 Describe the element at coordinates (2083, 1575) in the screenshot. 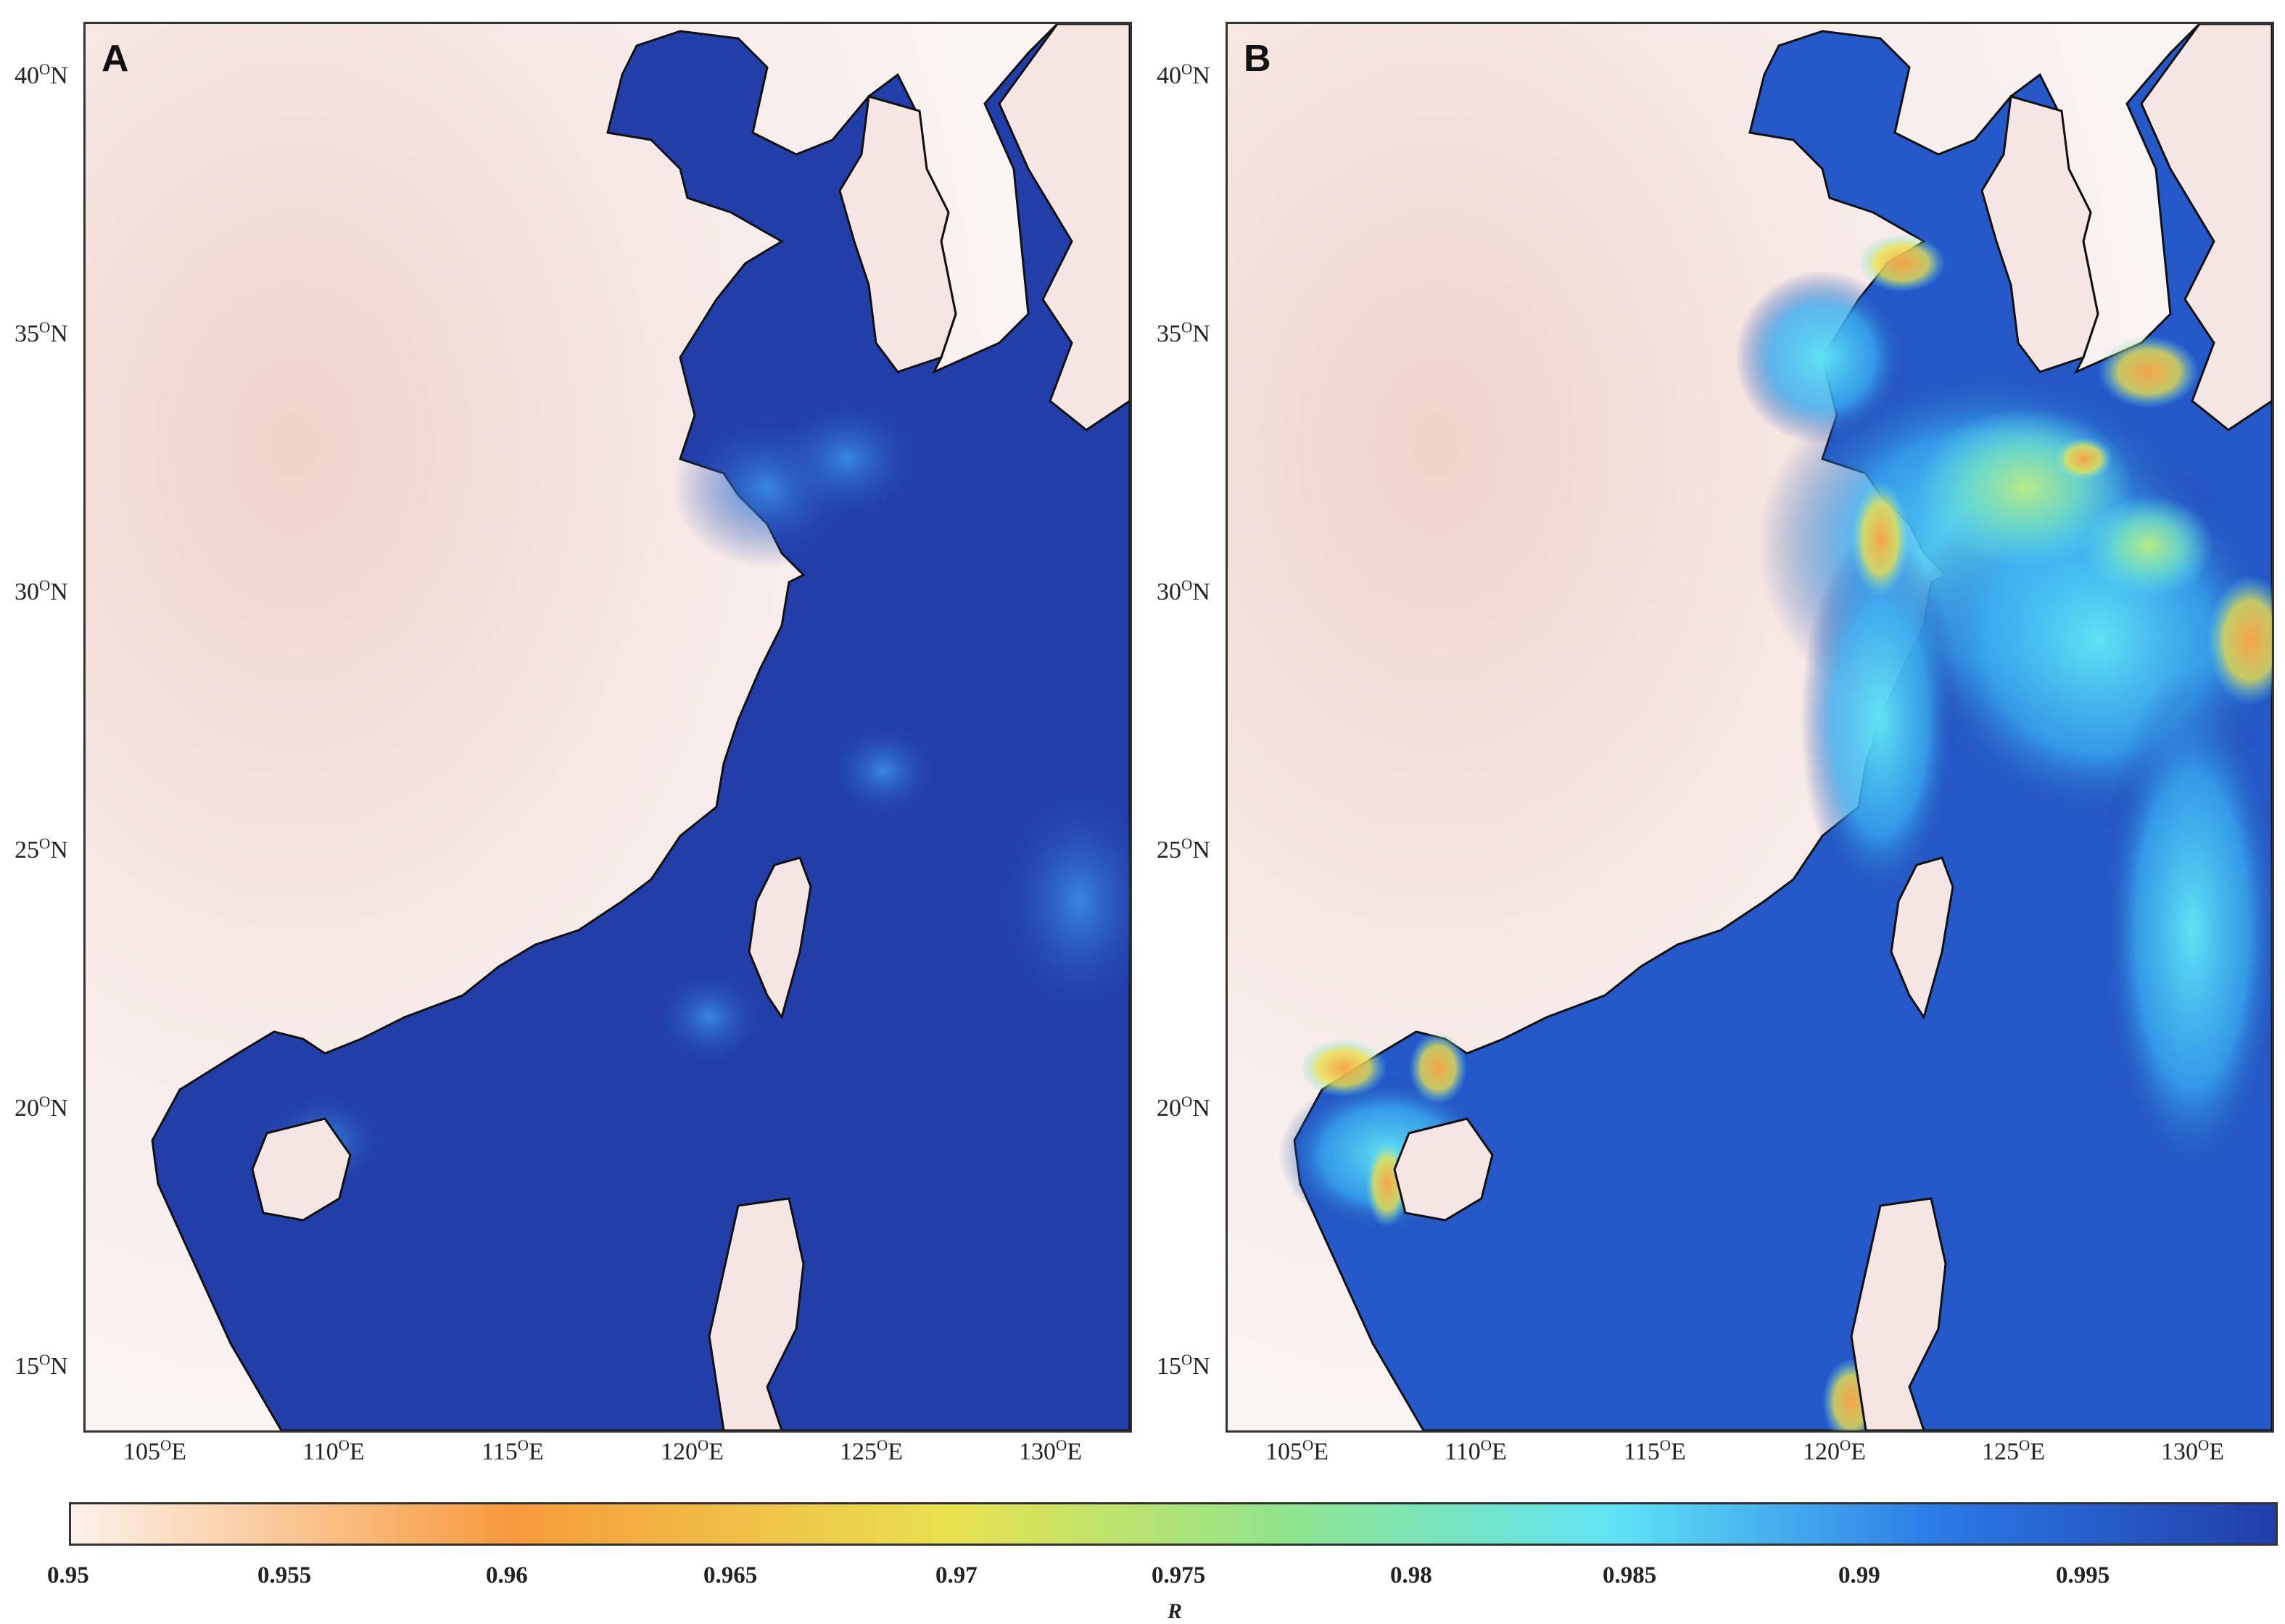

I see `colorbar-tick: 0.995` at that location.